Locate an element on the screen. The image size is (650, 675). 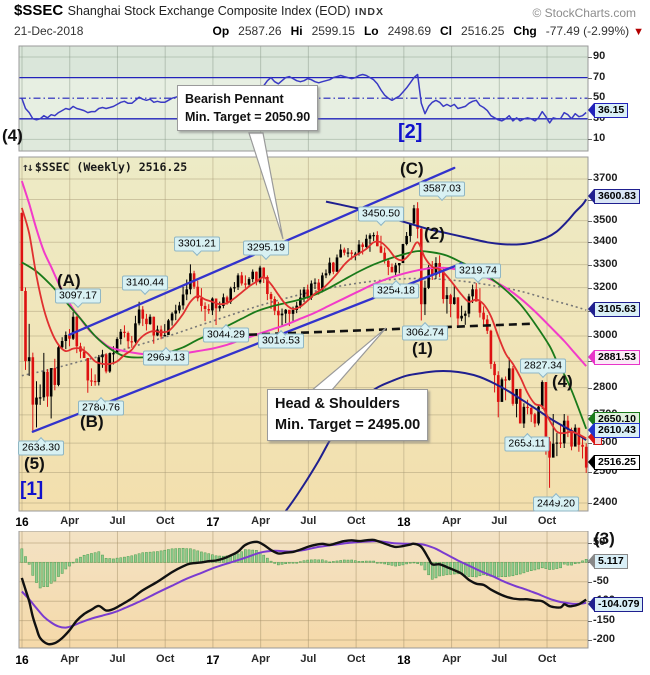
head-and-shoulders-text: Min. Target = 2495.00 is located at coordinates (348, 425).